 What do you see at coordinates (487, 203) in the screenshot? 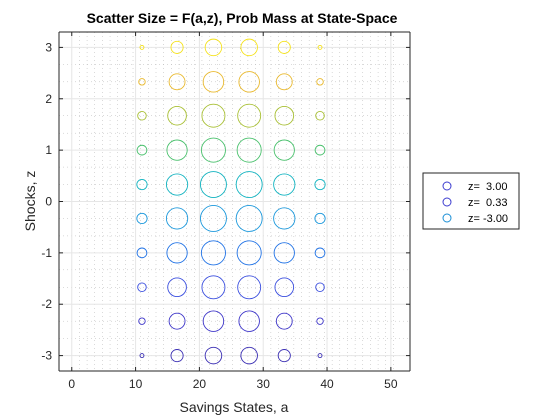
I see `legend-label: z= 0.33` at bounding box center [487, 203].